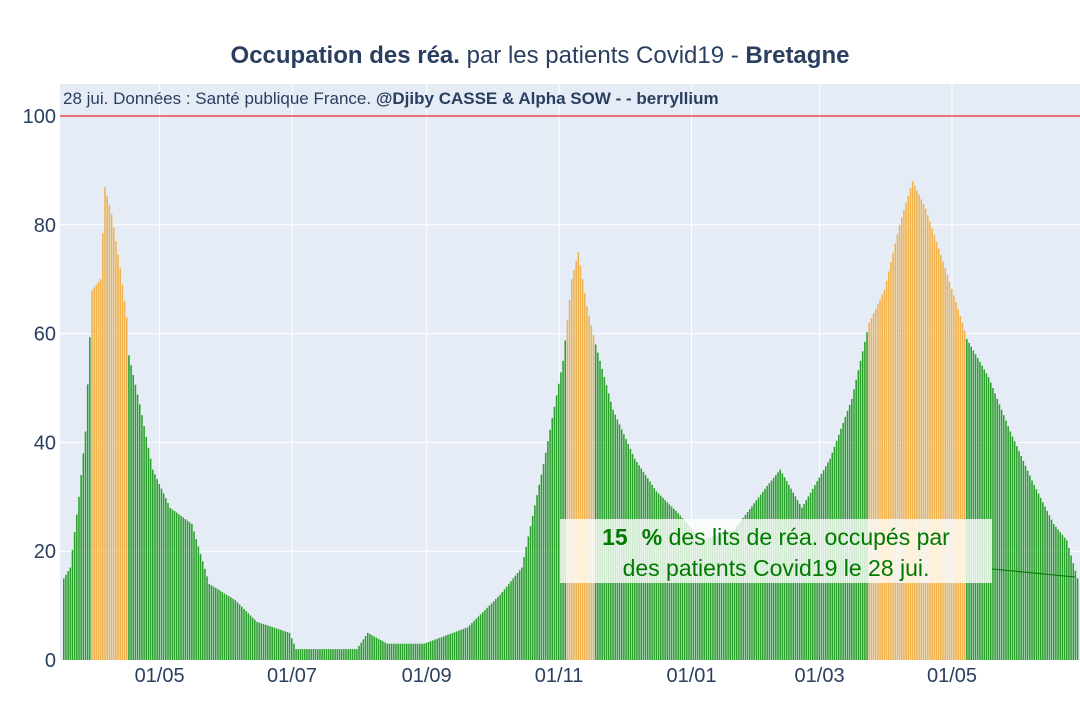 This screenshot has width=1080, height=720. Describe the element at coordinates (559, 676) in the screenshot. I see `x-tick-label: 01/11` at that location.